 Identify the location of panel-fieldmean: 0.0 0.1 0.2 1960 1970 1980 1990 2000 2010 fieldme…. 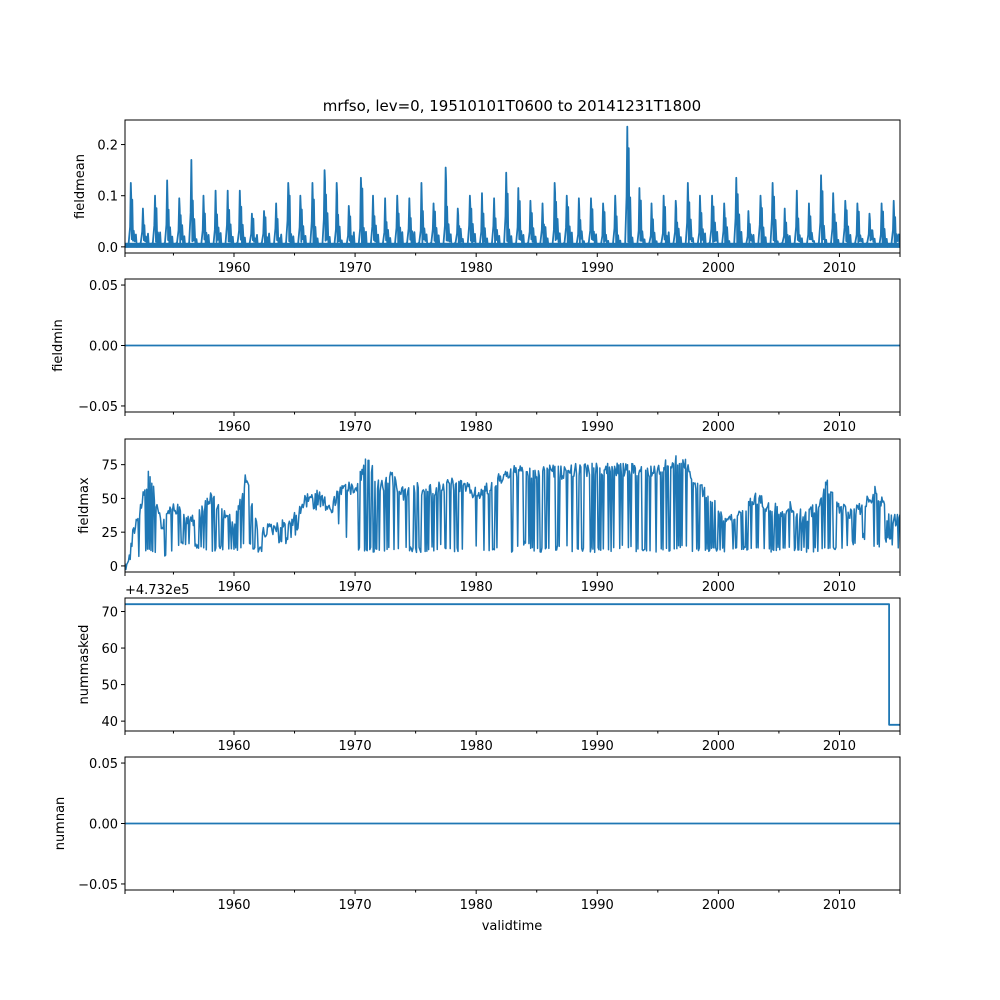
(487, 197).